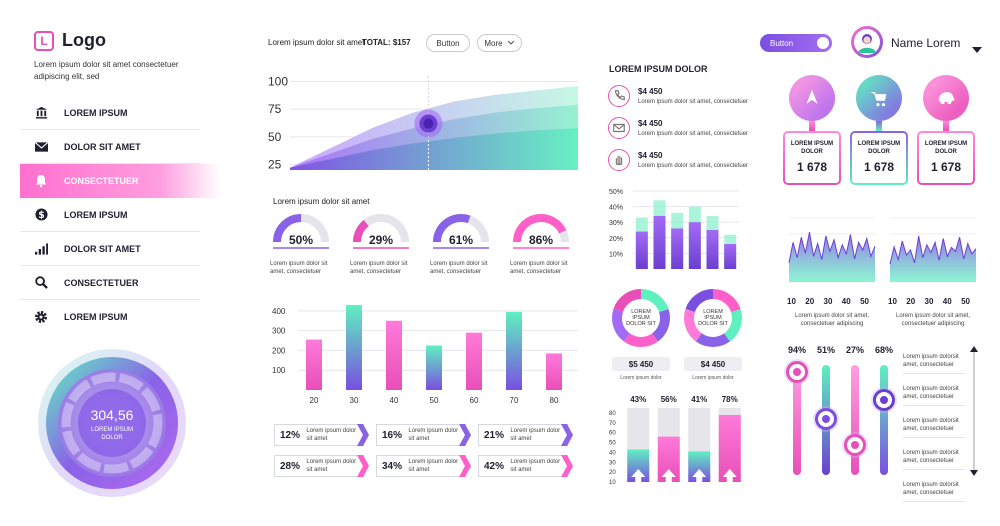  What do you see at coordinates (612, 453) in the screenshot?
I see `y-tick-label: 40` at bounding box center [612, 453].